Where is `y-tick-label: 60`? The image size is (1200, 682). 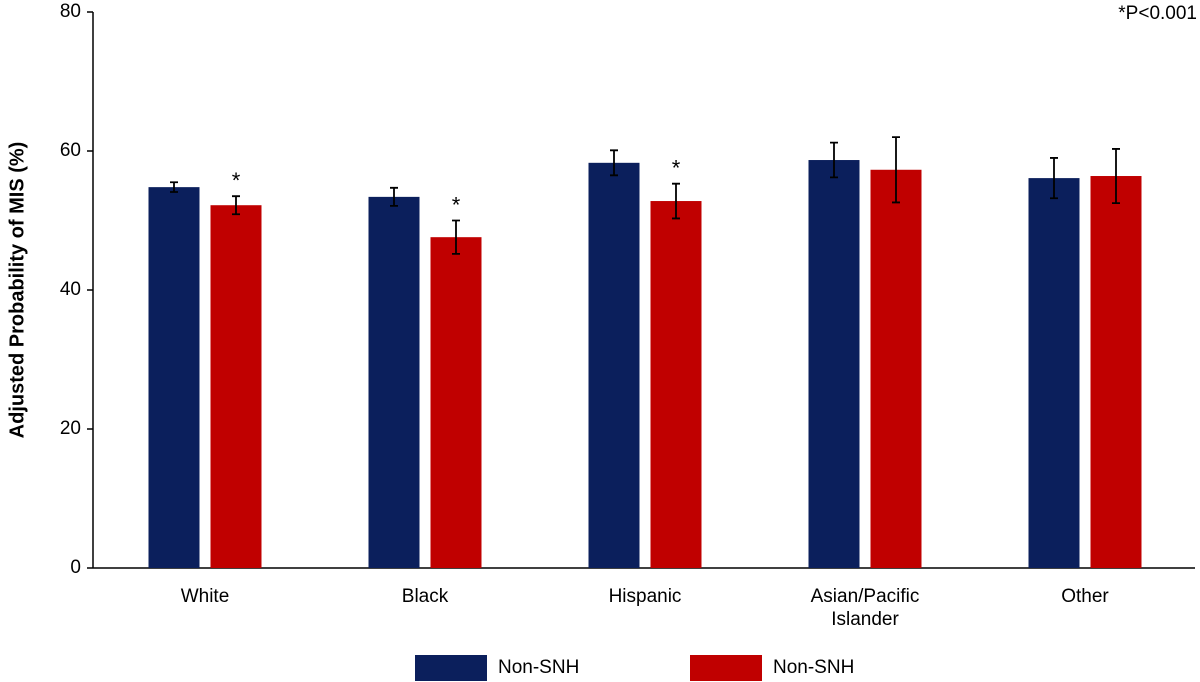
y-tick-label: 60 is located at coordinates (70, 150).